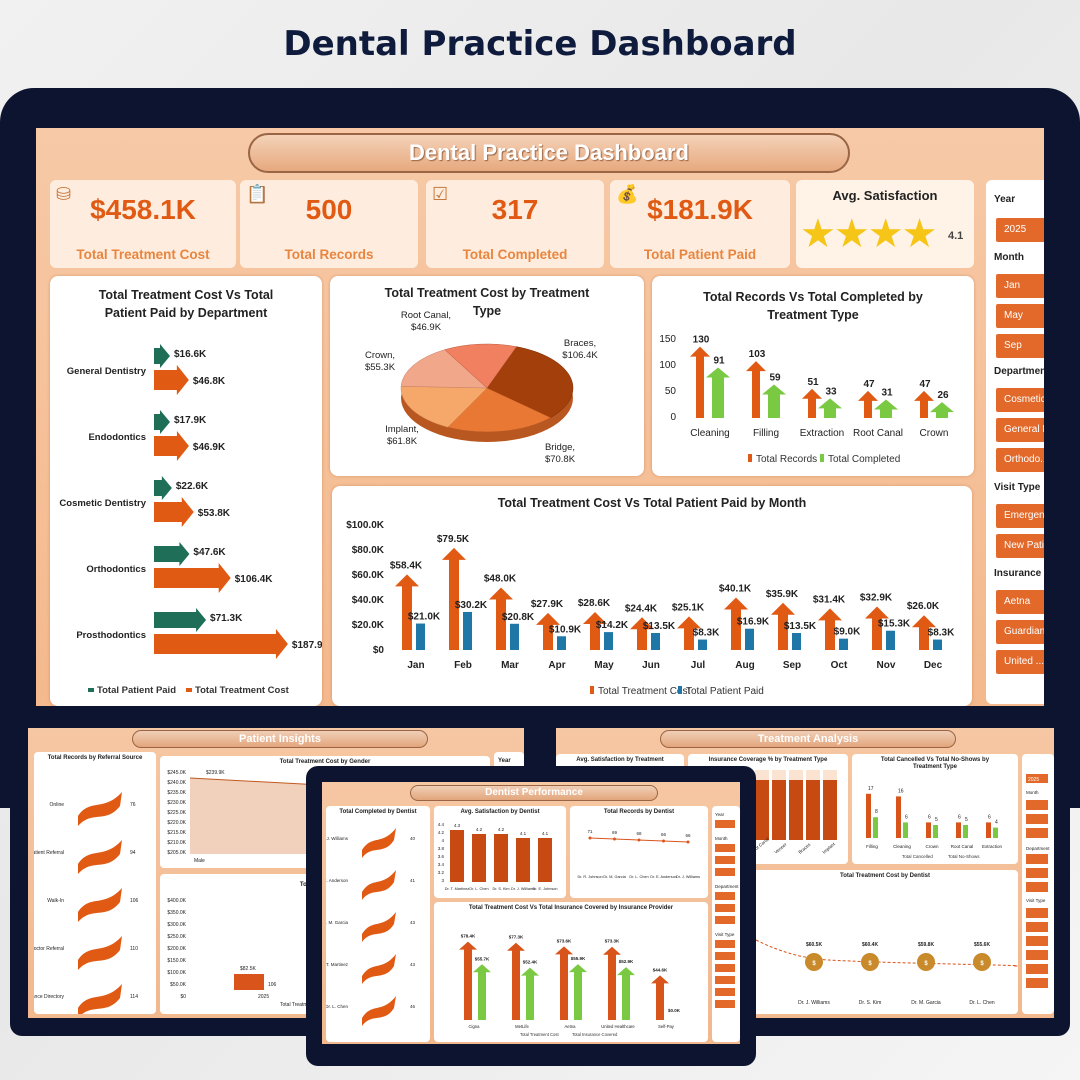 The image size is (1080, 1080). I want to click on data-label: 130, so click(701, 340).